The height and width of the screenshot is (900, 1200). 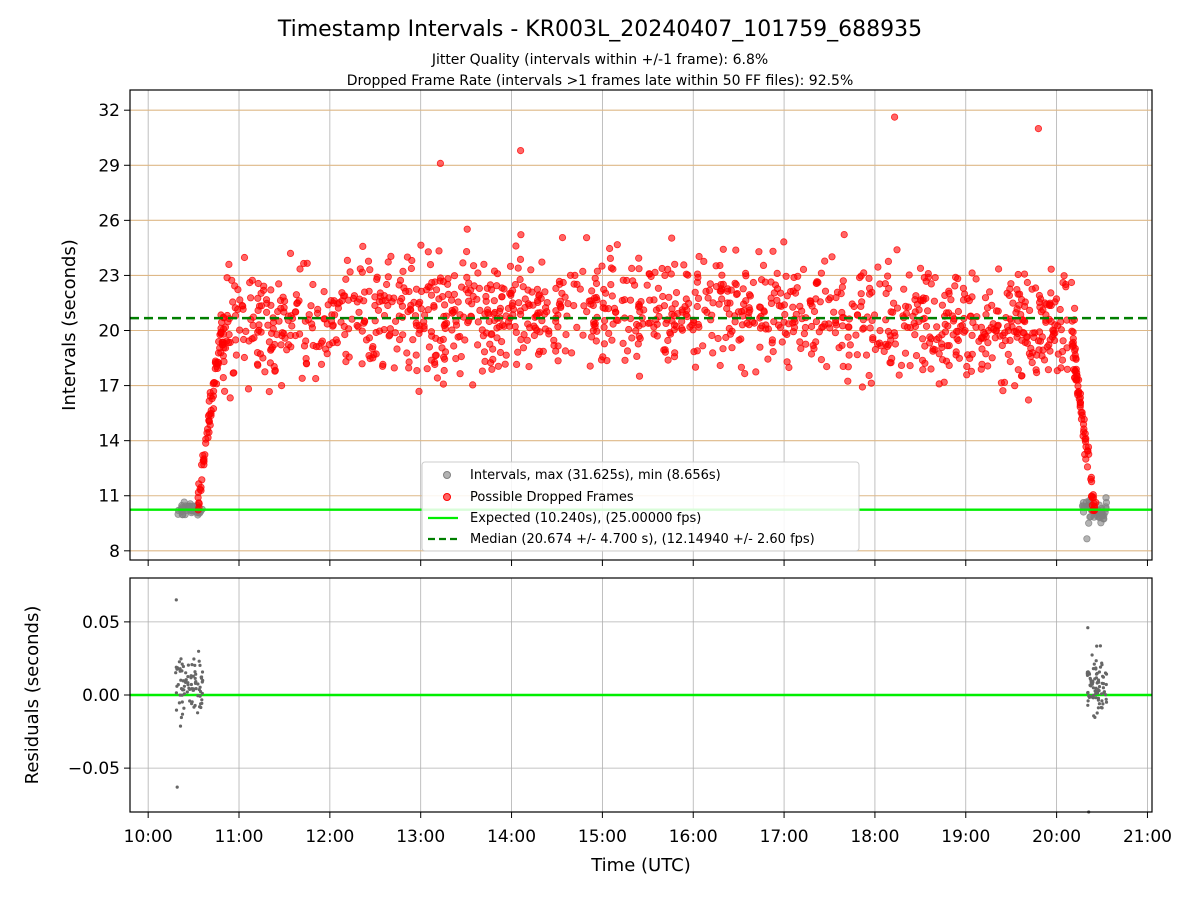 What do you see at coordinates (585, 518) in the screenshot?
I see `legend-expected-label: Expected (10.240s), (25.00000 fps)` at bounding box center [585, 518].